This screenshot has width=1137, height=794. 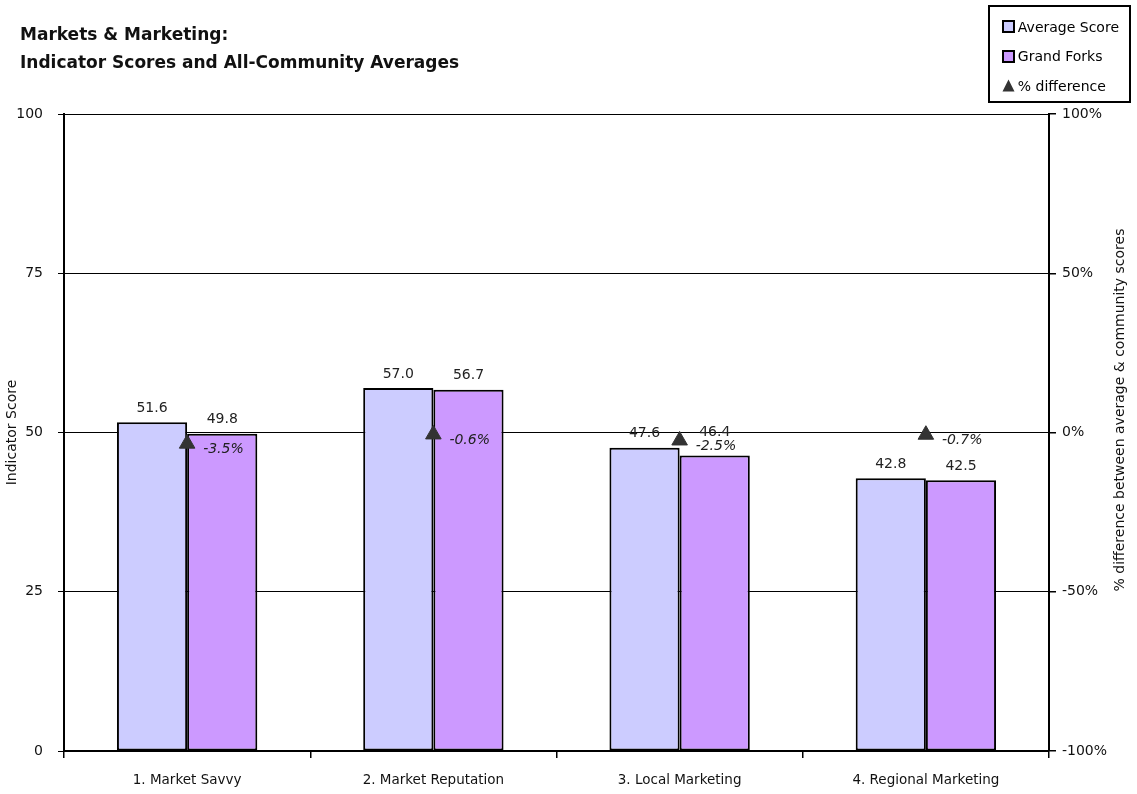 I want to click on y2-tick-label: 0%, so click(x=1073, y=431).